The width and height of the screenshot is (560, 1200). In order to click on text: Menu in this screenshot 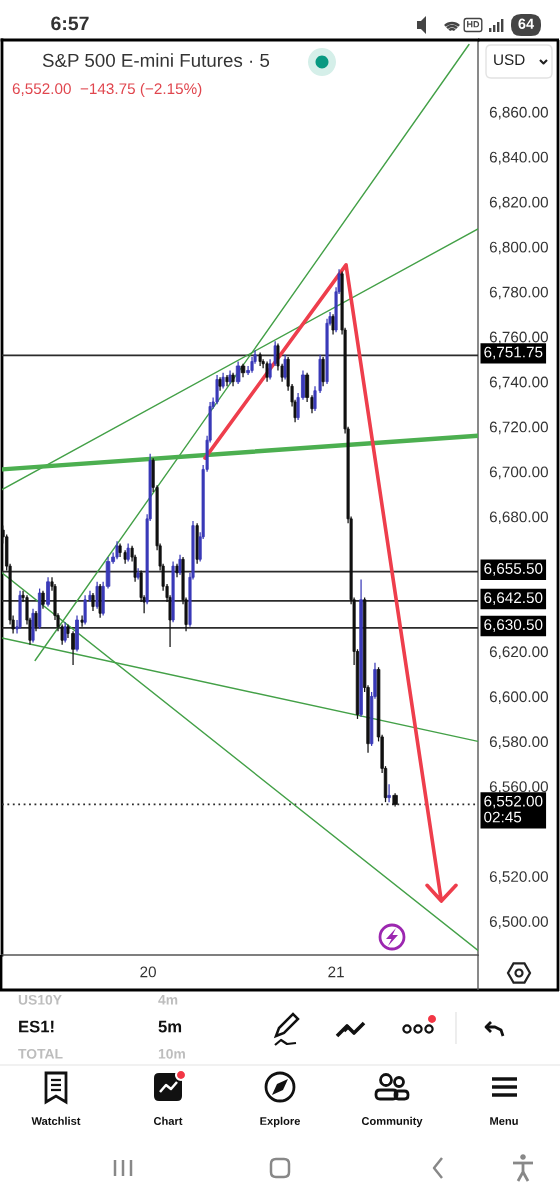, I will do `click(504, 1121)`.